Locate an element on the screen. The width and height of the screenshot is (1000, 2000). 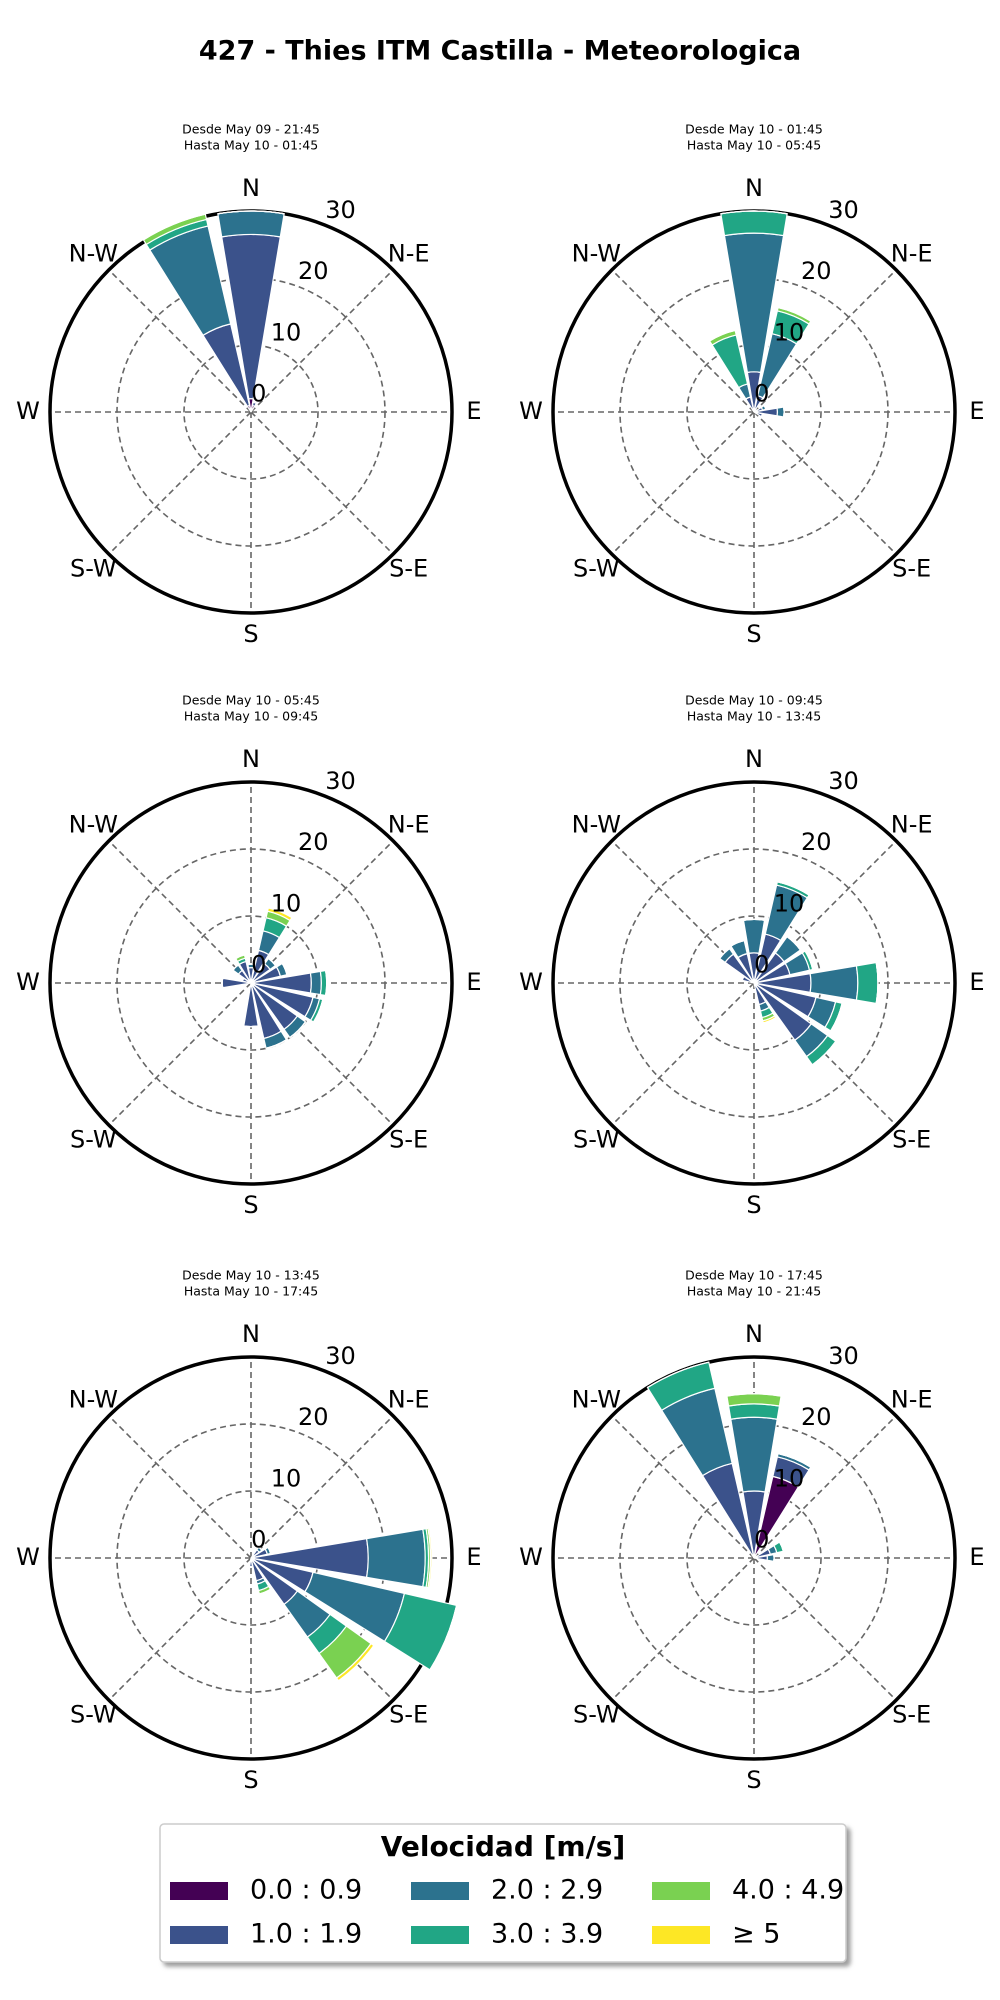
chart-subtitle: Desde May 10 - 17:45 is located at coordinates (754, 1275).